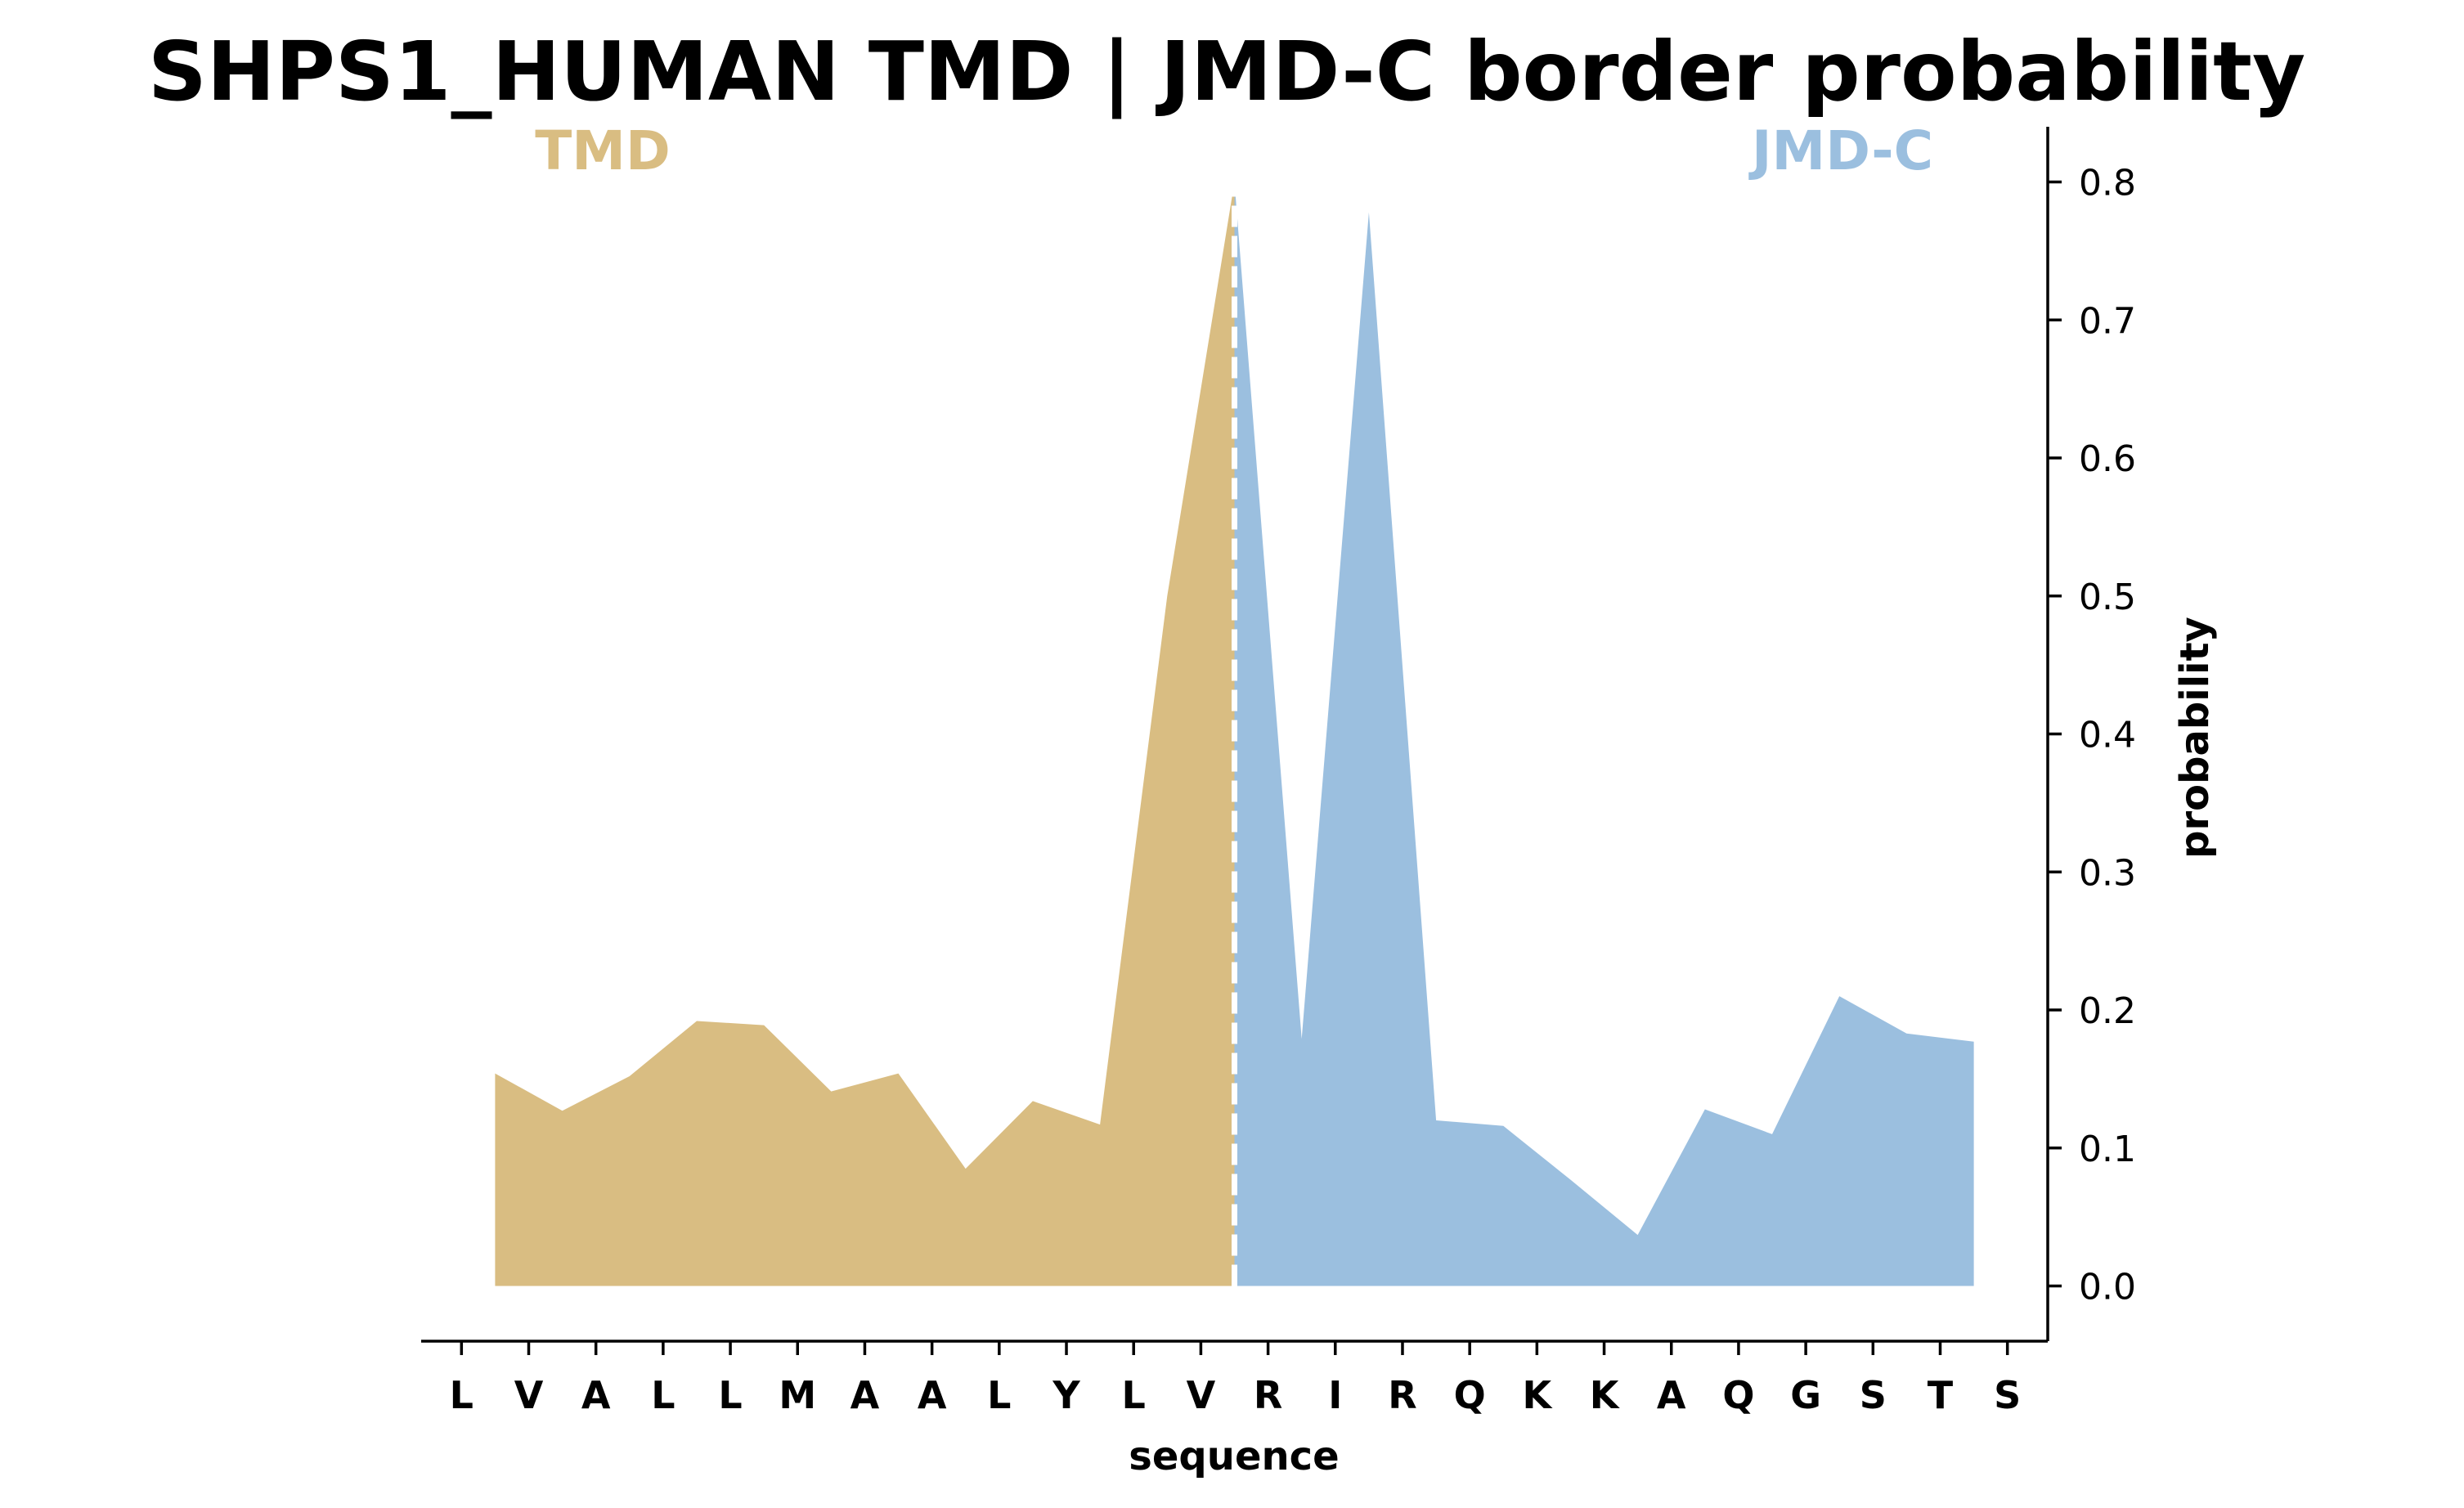  I want to click on y-axis-label: probability, so click(2195, 738).